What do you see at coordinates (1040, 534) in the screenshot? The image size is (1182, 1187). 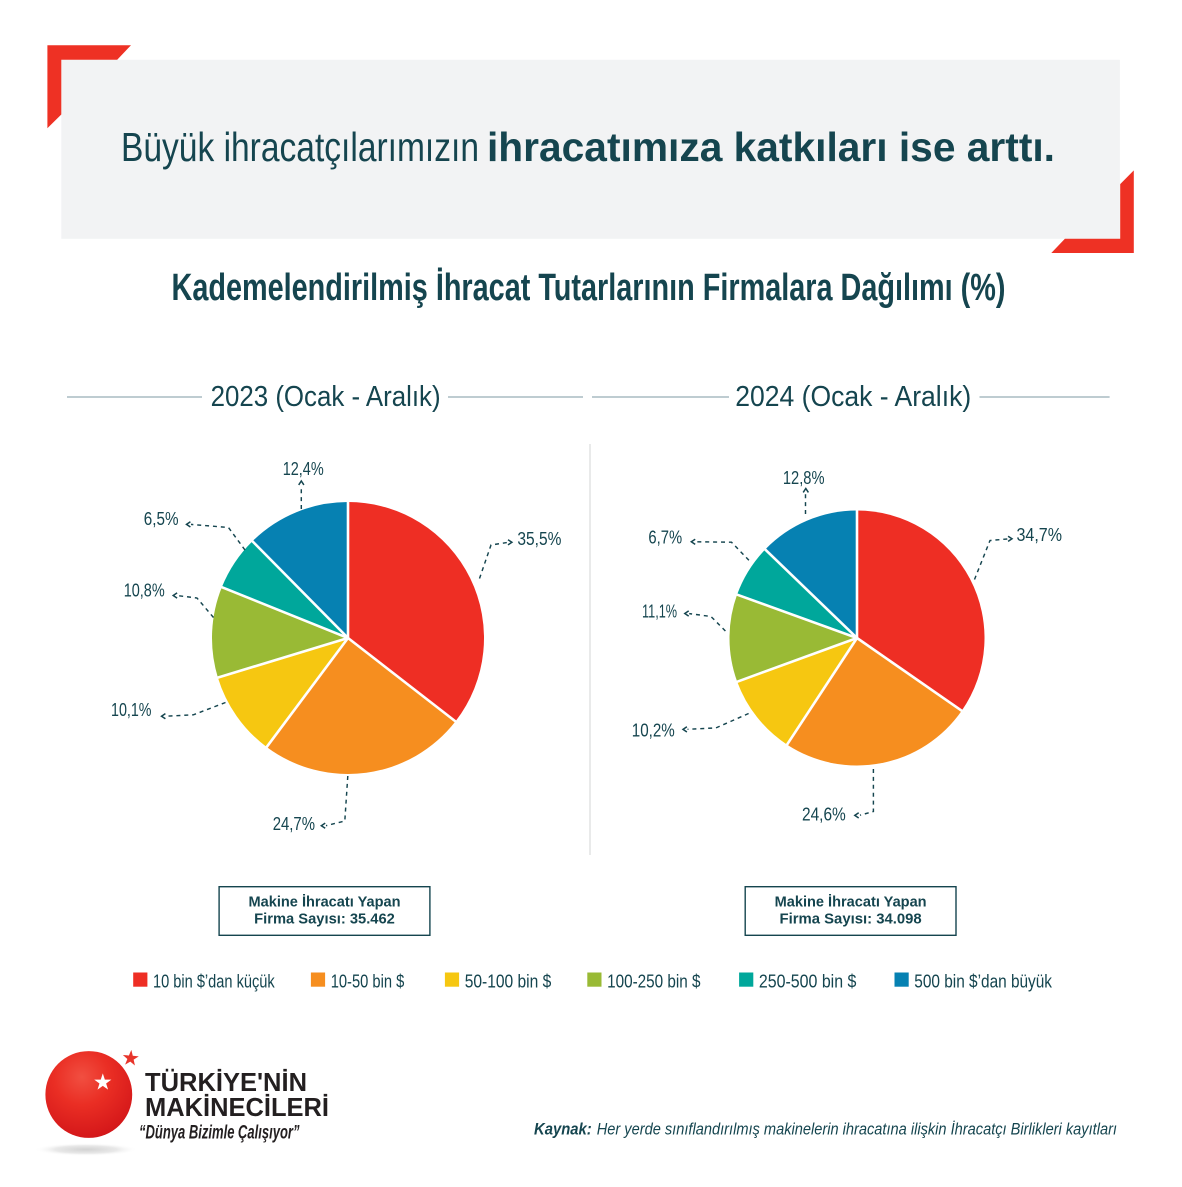 I see `svg-text: 34,7%` at bounding box center [1040, 534].